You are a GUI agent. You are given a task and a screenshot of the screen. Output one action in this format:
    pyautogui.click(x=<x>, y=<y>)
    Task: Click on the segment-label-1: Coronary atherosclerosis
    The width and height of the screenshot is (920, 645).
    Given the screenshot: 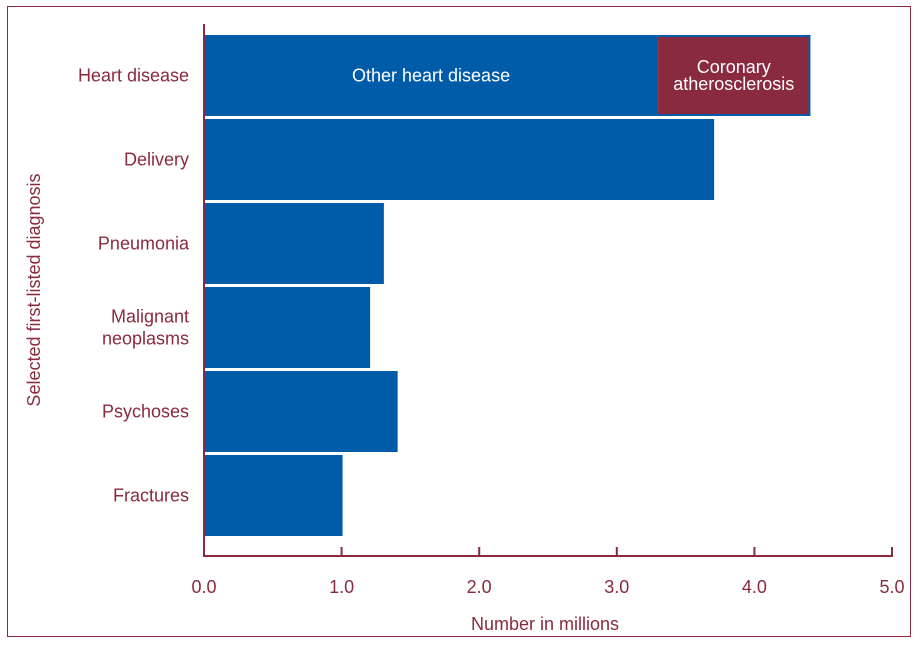 What is the action you would take?
    pyautogui.click(x=733, y=75)
    